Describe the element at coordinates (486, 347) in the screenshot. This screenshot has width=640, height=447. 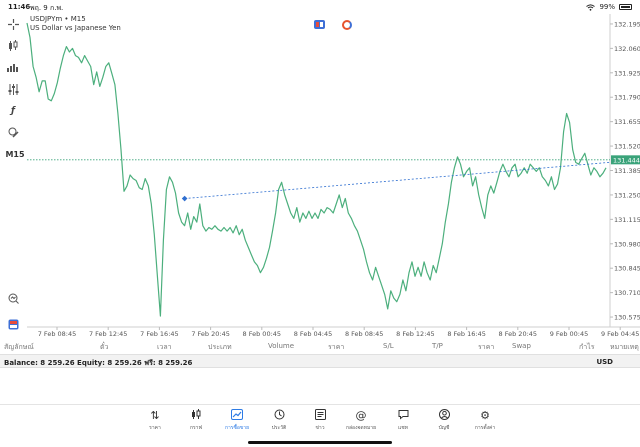
I see `col-price: ราคา` at that location.